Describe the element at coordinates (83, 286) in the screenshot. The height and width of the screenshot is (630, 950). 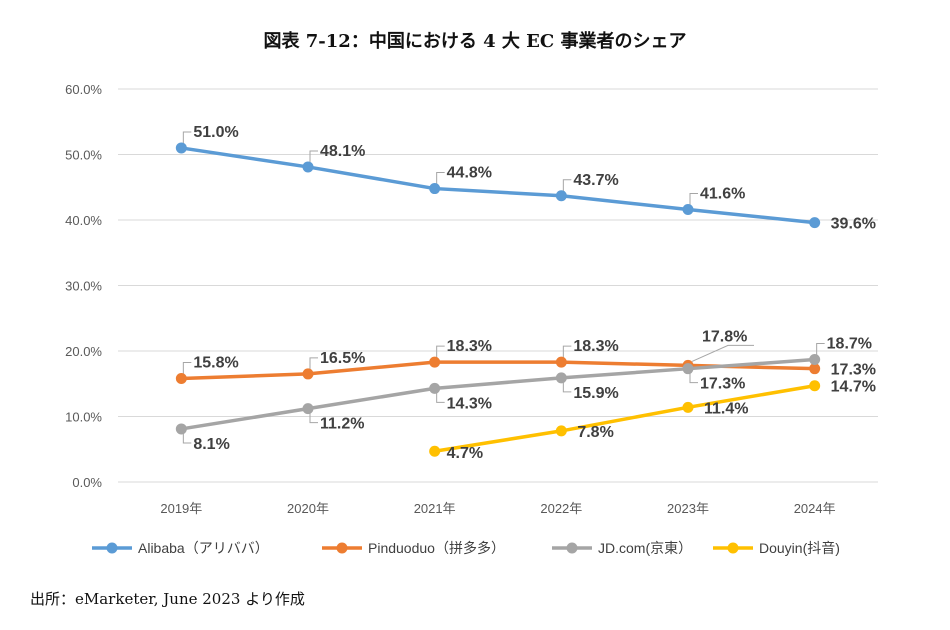
I see `y-tick-label: 30.0%` at that location.